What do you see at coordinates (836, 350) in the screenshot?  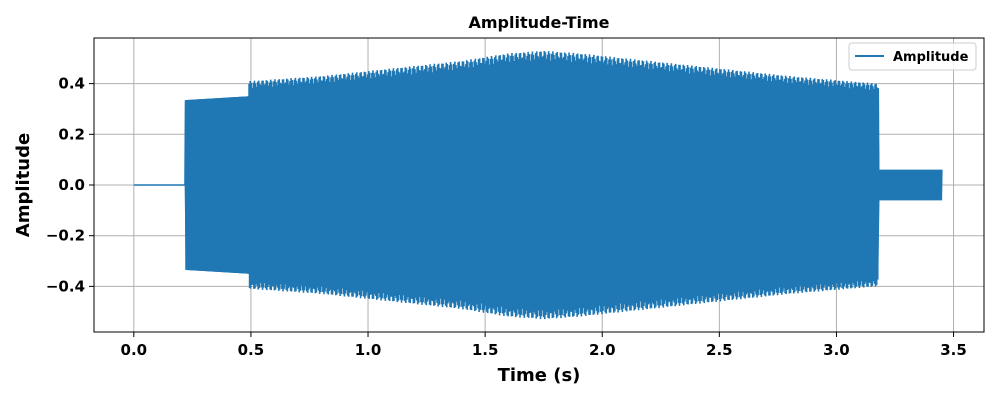 I see `x-tick-label: 3.0` at bounding box center [836, 350].